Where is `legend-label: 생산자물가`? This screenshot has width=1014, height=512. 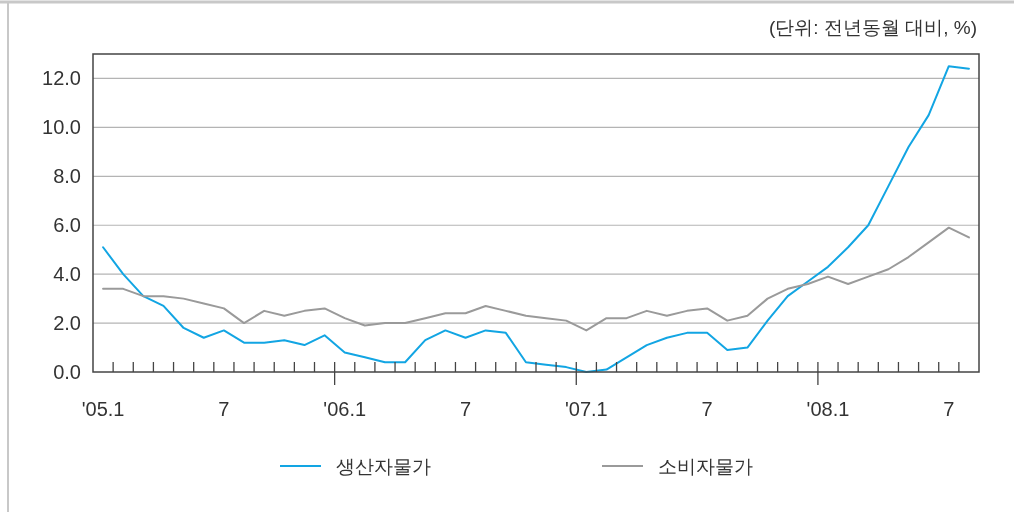
legend-label: 생산자물가 is located at coordinates (383, 466).